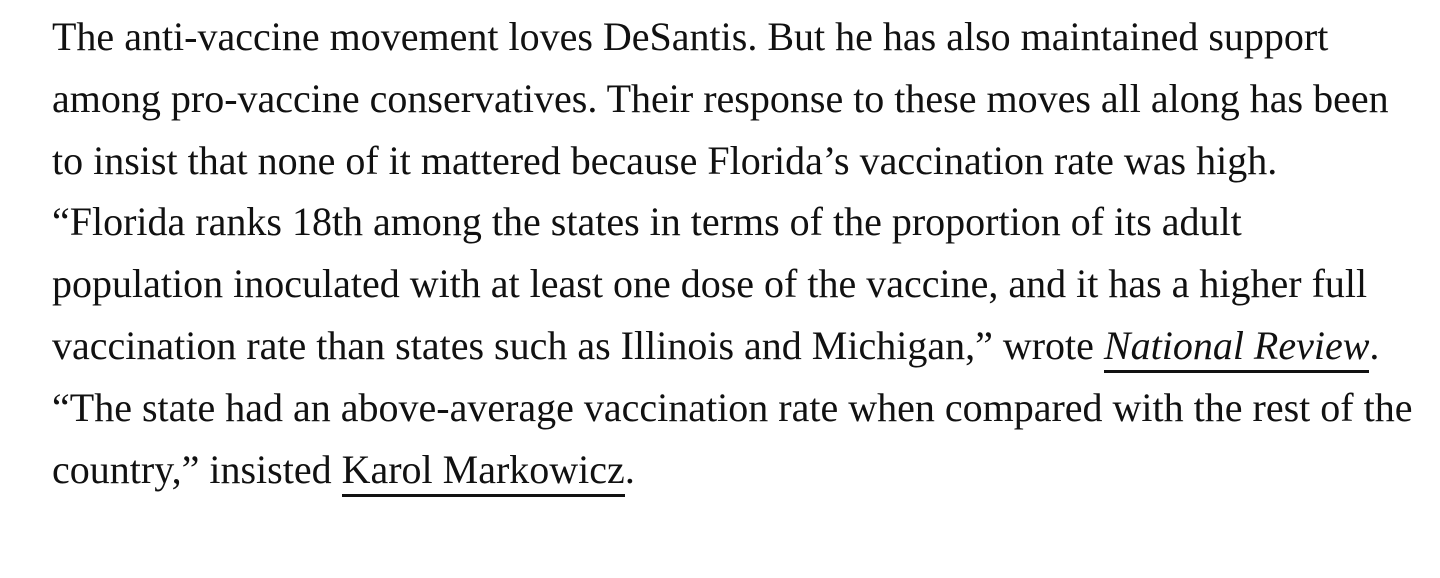 The height and width of the screenshot is (578, 1440). What do you see at coordinates (629, 469) in the screenshot?
I see `paragraph-text-3: .` at bounding box center [629, 469].